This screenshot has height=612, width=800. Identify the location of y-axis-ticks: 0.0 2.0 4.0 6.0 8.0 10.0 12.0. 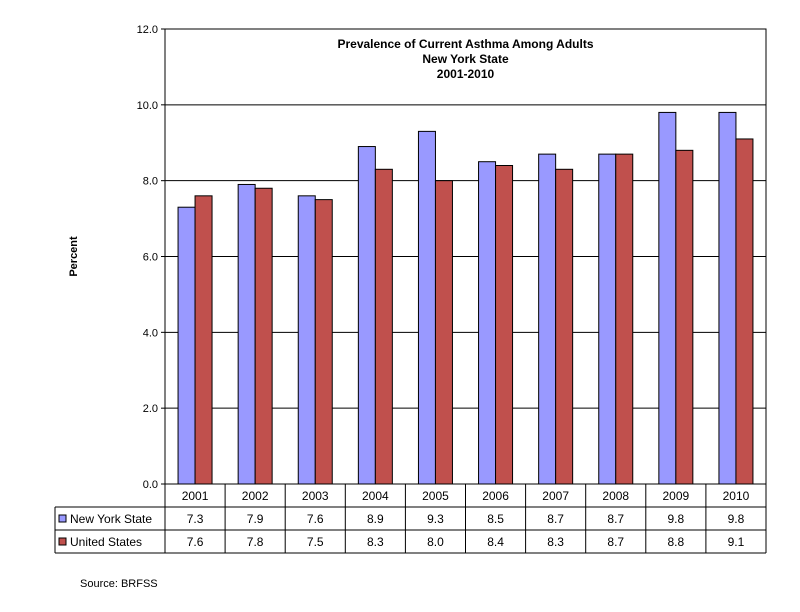
(151, 257).